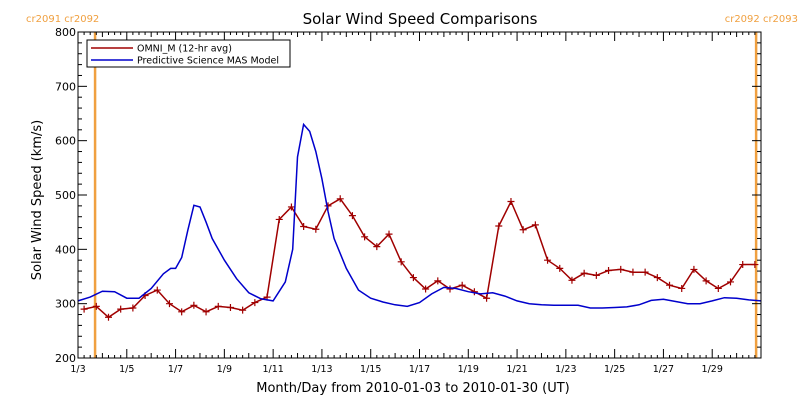  Describe the element at coordinates (224, 369) in the screenshot. I see `x-tick-label: 1/9` at that location.